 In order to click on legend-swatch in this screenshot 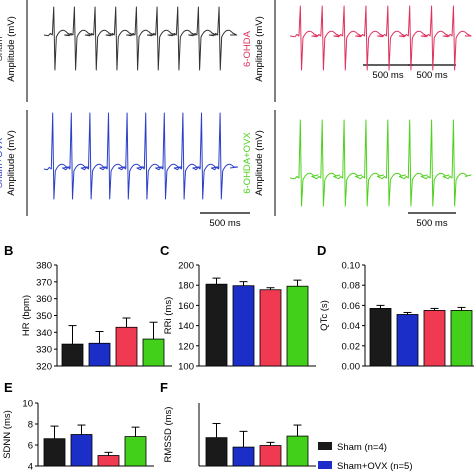, I will do `click(325, 446)`.